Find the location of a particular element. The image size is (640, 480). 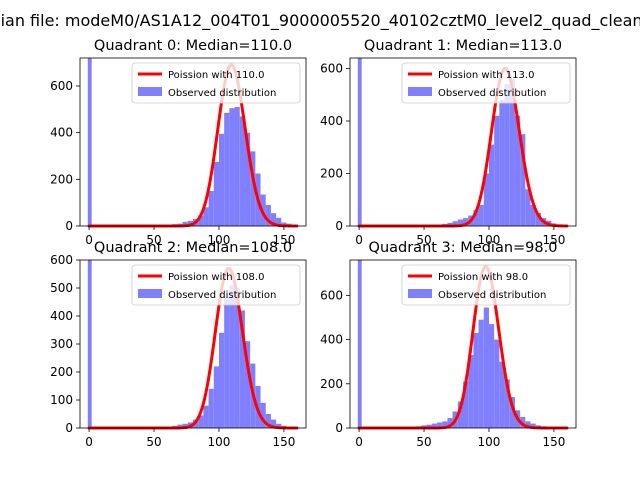

subplot-title: Quadrant 2: Median=108.0 is located at coordinates (193, 248).